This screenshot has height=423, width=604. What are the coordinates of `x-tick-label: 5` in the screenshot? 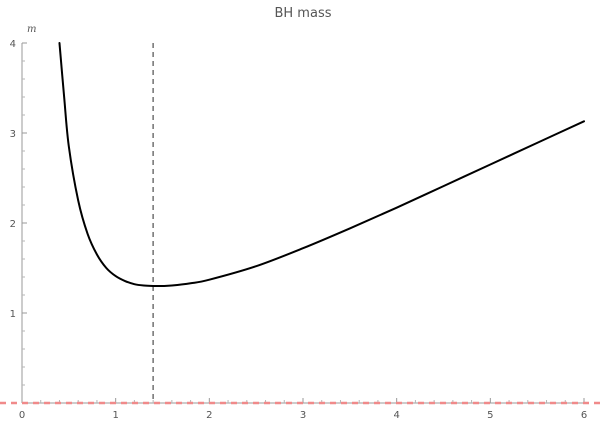 It's located at (490, 415).